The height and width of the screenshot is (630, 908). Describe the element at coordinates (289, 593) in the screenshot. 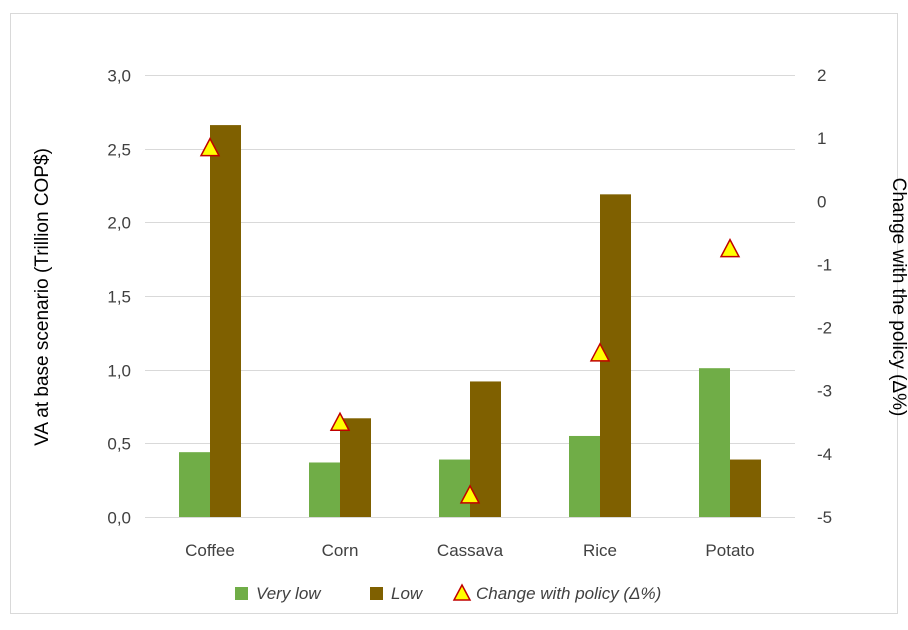

I see `legend-label: Very low` at that location.